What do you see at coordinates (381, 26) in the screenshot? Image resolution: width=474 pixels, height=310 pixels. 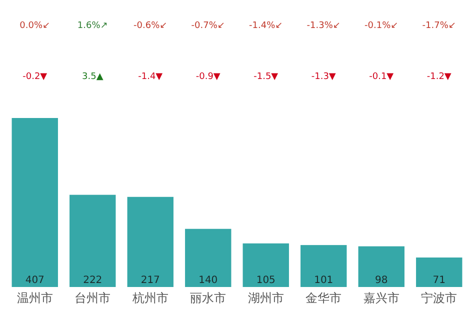 I see `text: -0.1%↙` at bounding box center [381, 26].